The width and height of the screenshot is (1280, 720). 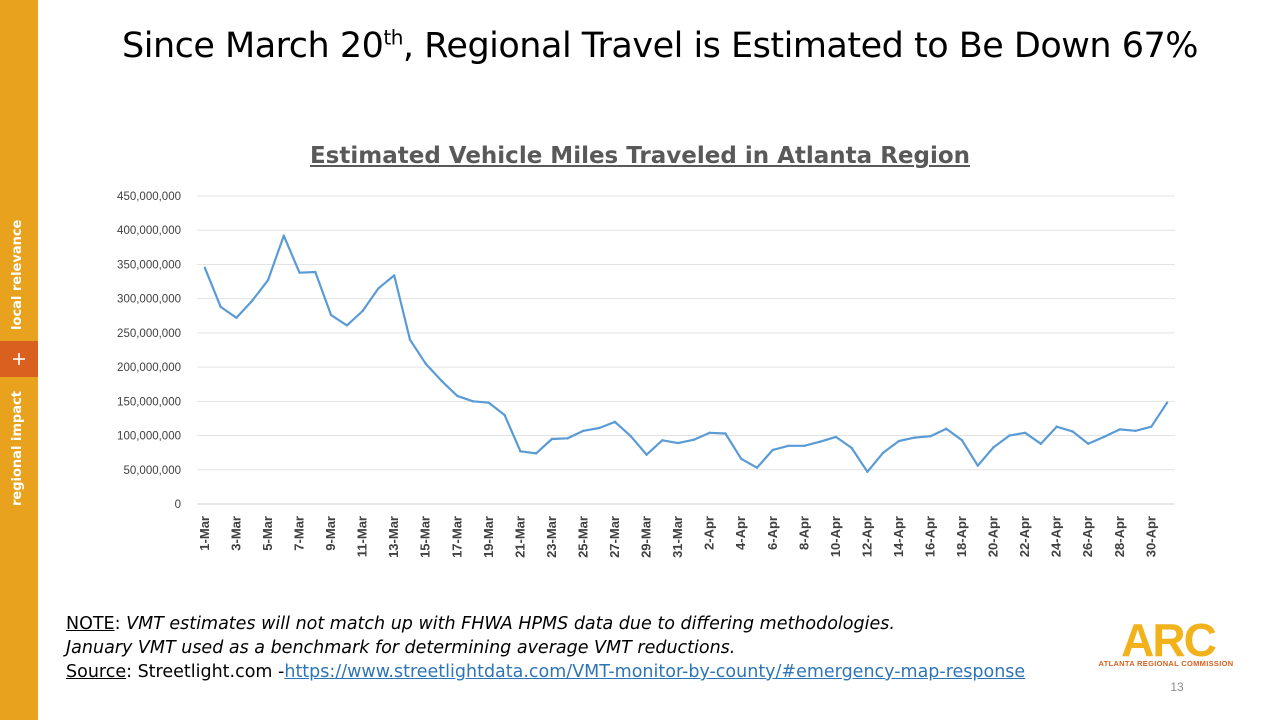 I want to click on y-tick-label: 250,000,000, so click(x=149, y=334).